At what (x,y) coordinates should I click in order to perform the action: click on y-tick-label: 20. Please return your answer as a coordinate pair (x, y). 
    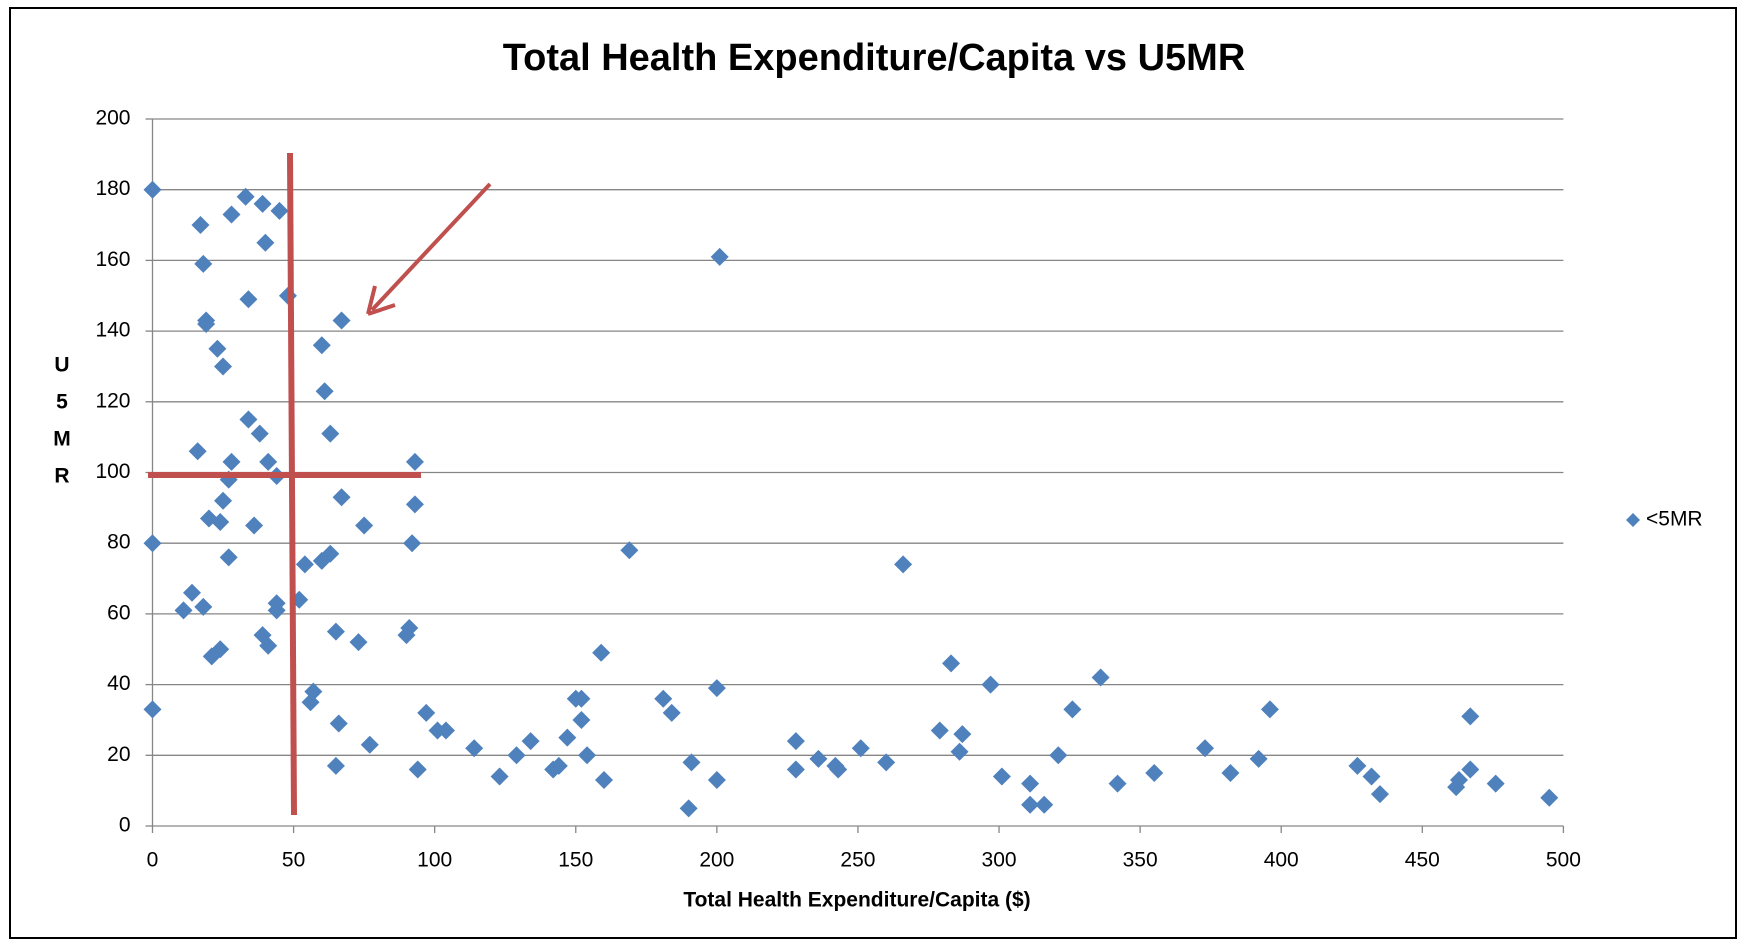
    Looking at the image, I should click on (118, 754).